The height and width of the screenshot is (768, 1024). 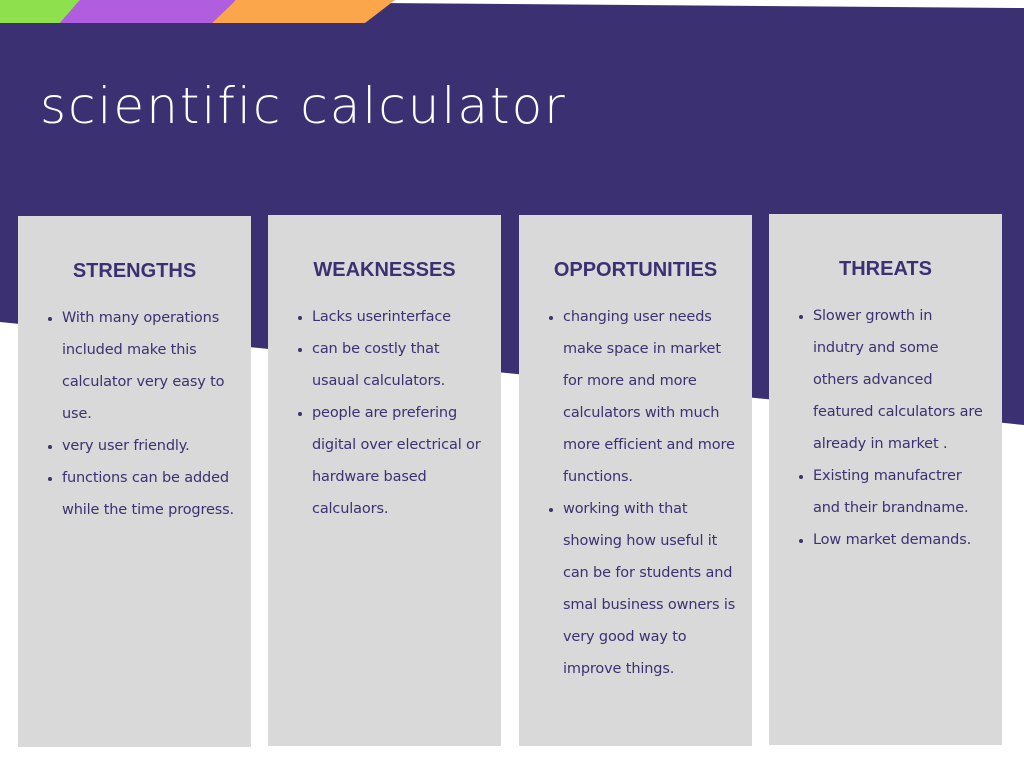 I want to click on list-item: Lacks userinterface, so click(x=398, y=317).